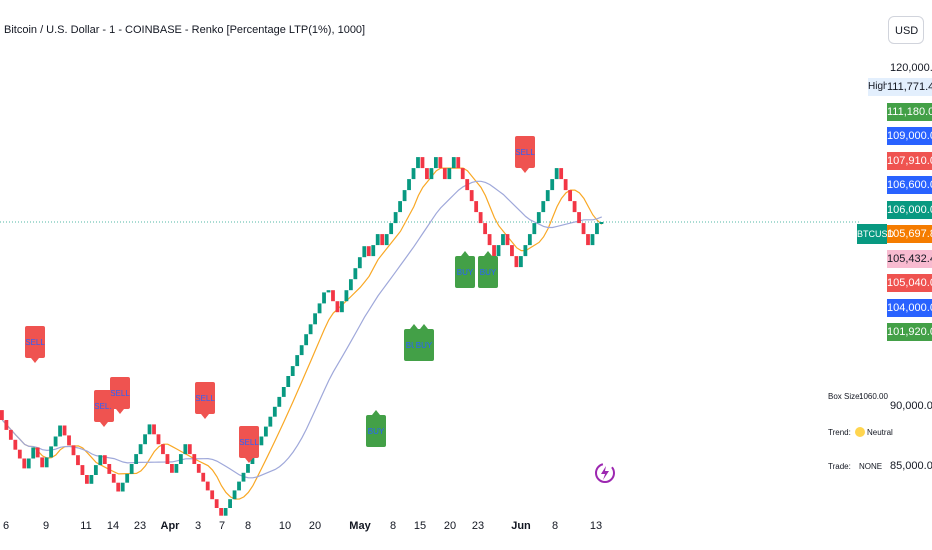 This screenshot has height=550, width=932. Describe the element at coordinates (376, 431) in the screenshot. I see `signal-text: BUY` at that location.